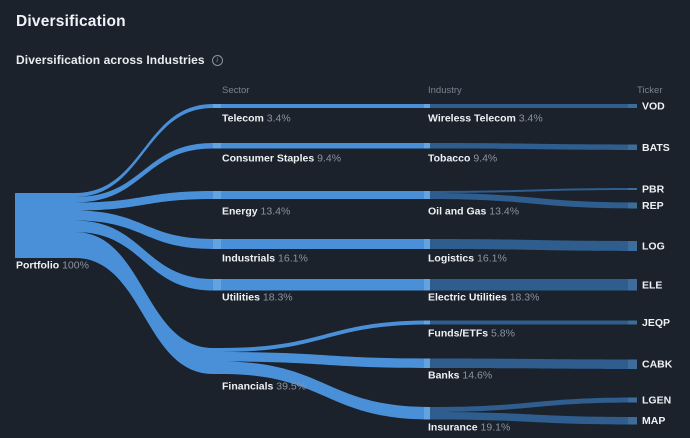 This screenshot has height=438, width=690. What do you see at coordinates (144, 255) in the screenshot?
I see `sankey-link-portfolio-utilities` at bounding box center [144, 255].